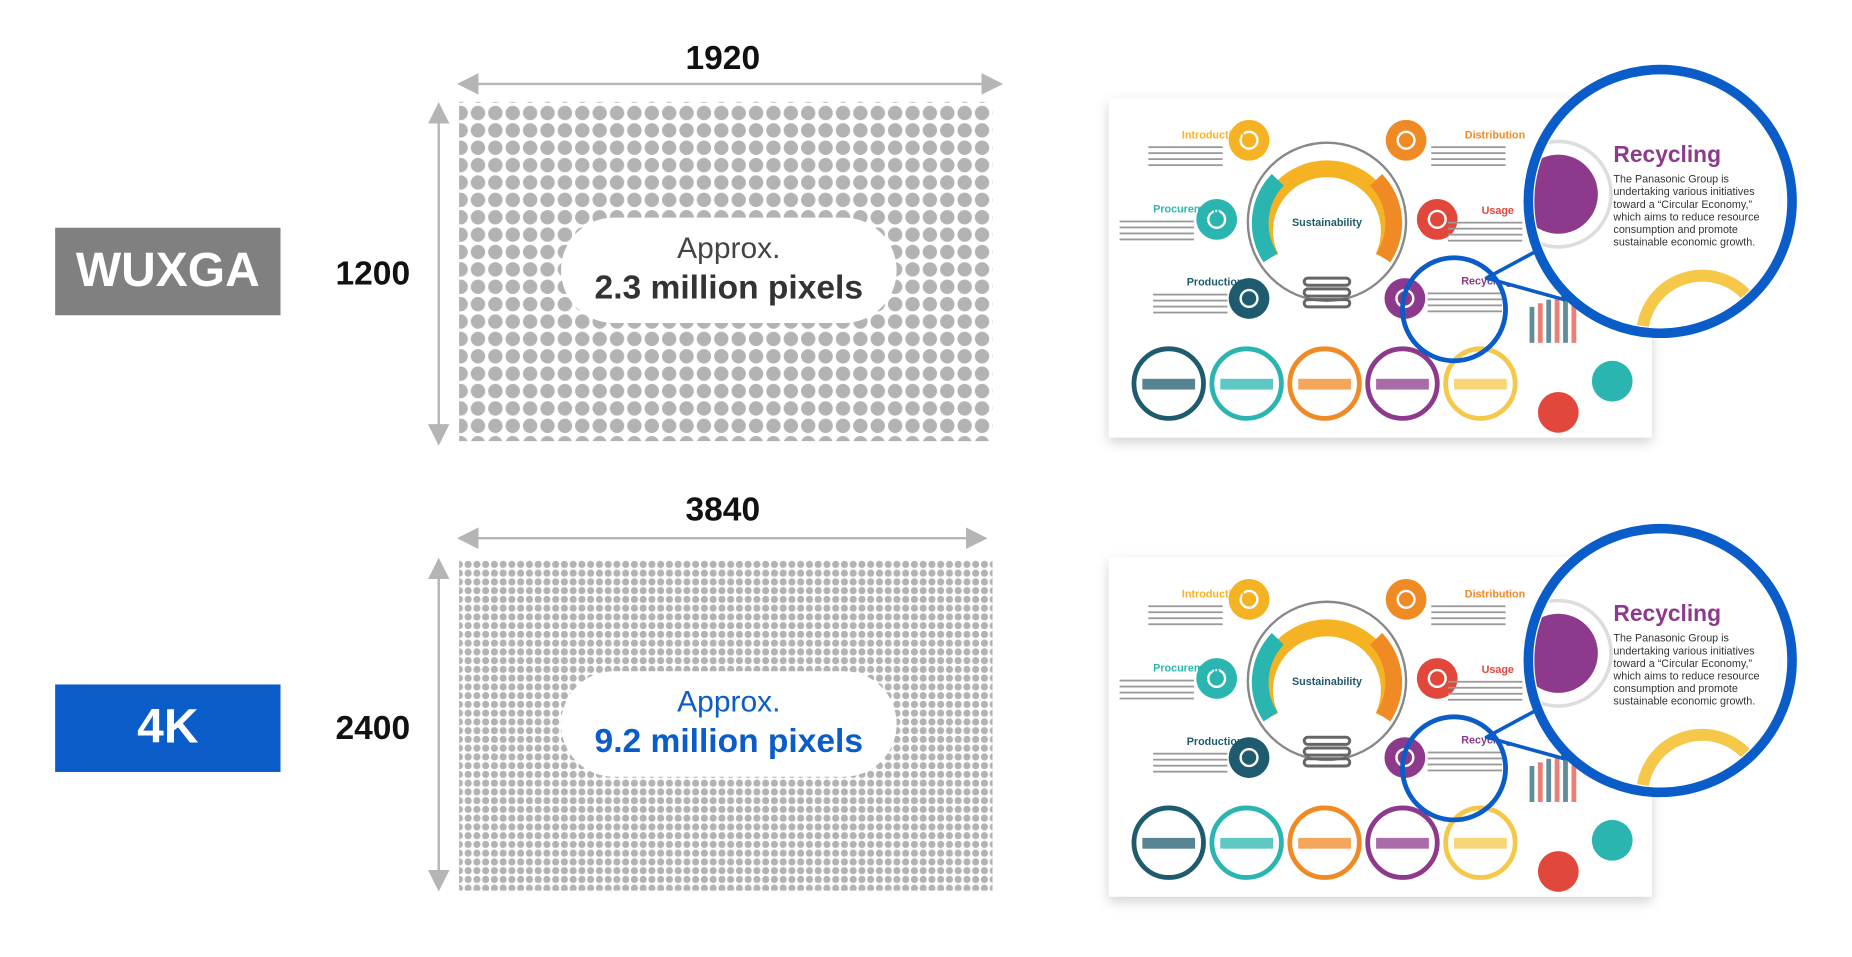 The height and width of the screenshot is (957, 1852). What do you see at coordinates (722, 58) in the screenshot?
I see `width-label: 1920` at bounding box center [722, 58].